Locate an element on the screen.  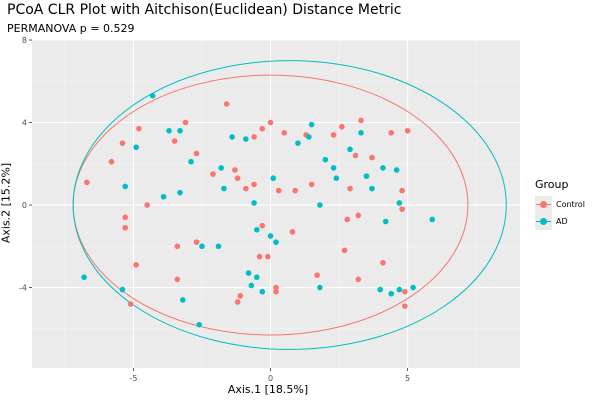
legend-label-ad: AD is located at coordinates (562, 221).